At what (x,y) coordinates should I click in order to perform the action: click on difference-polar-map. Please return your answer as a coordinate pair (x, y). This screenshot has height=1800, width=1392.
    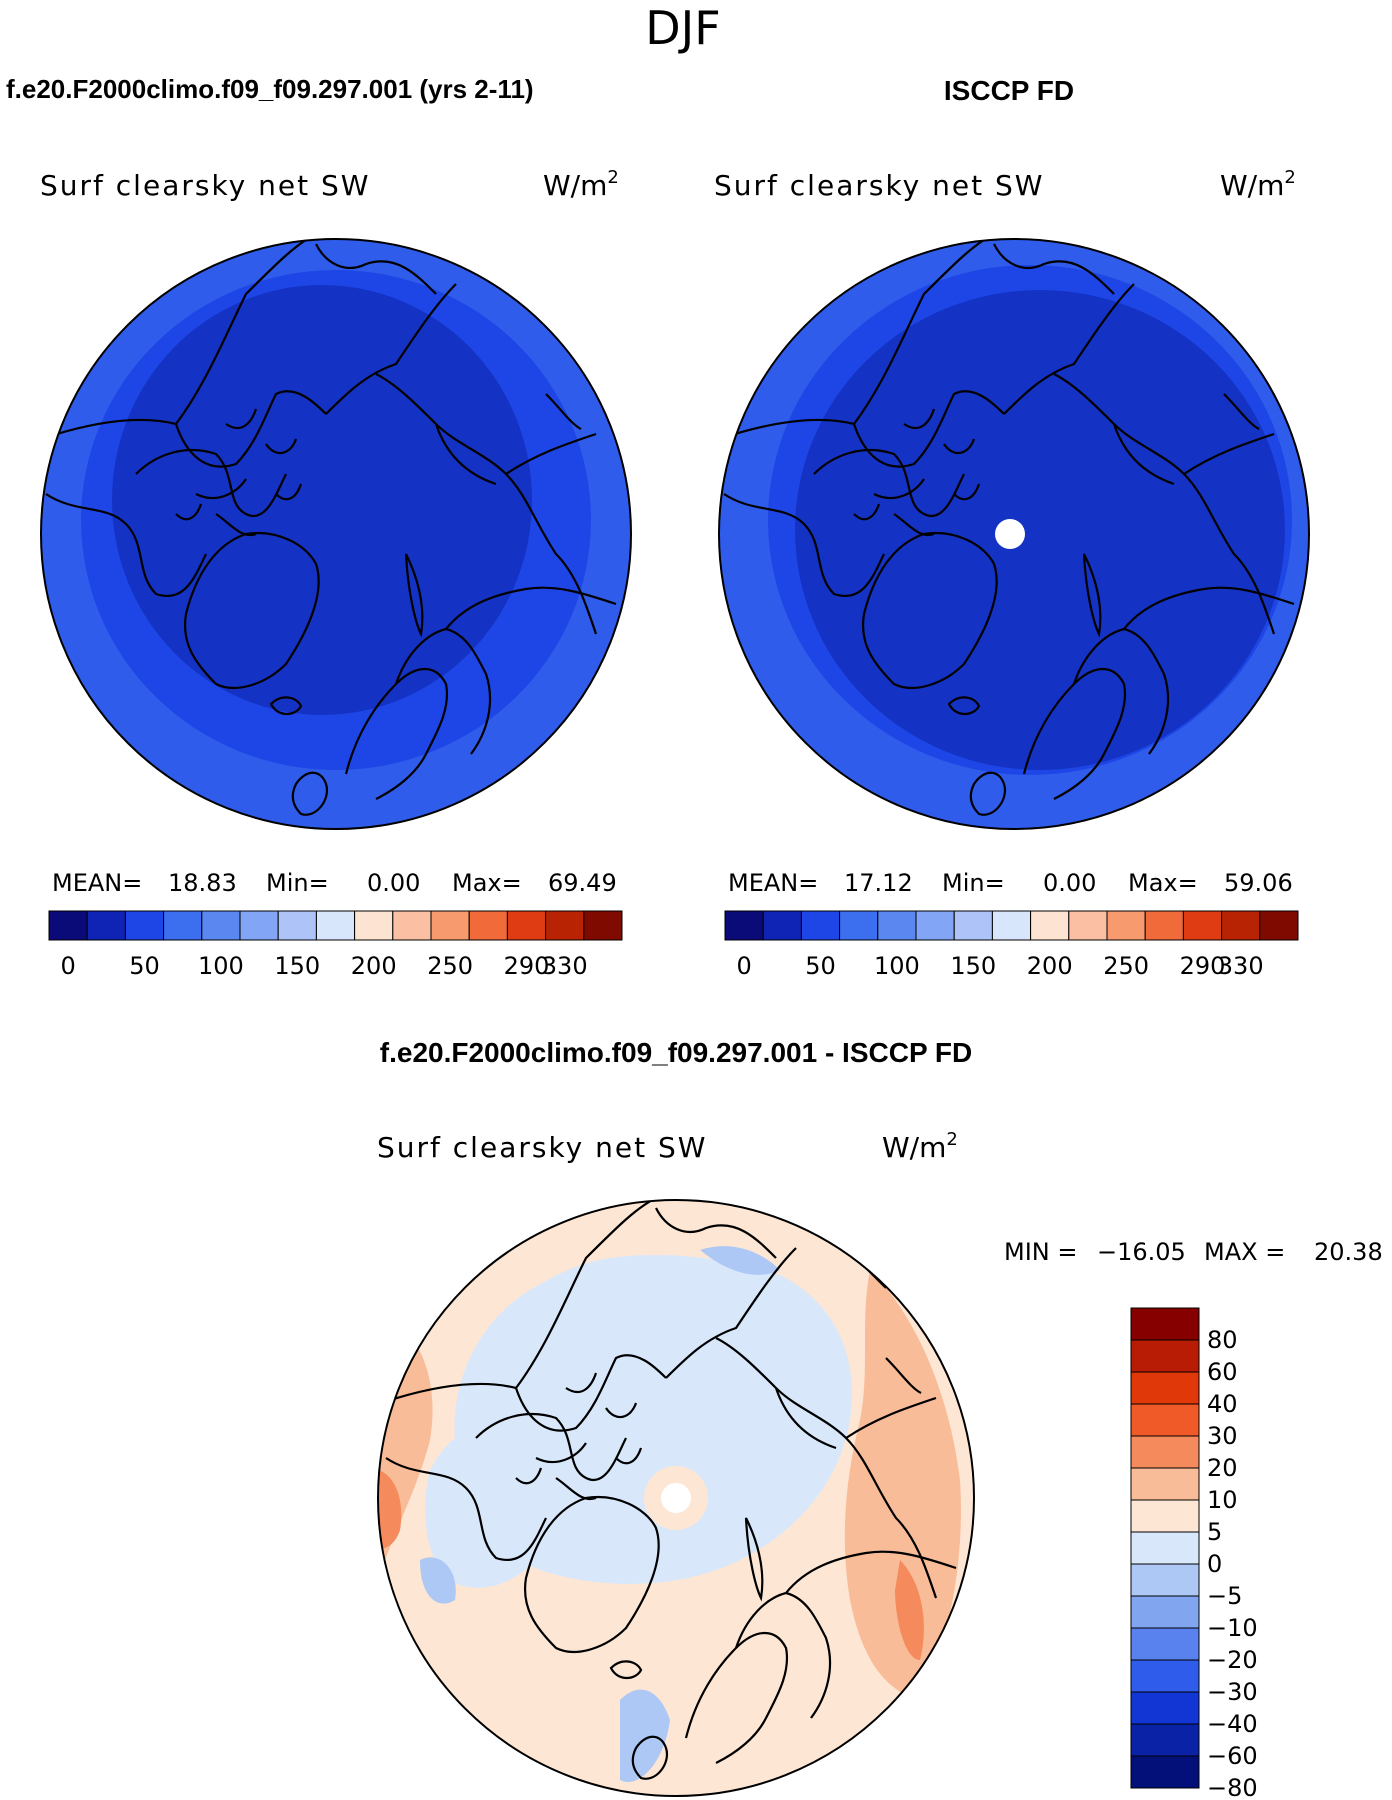
    Looking at the image, I should click on (676, 1498).